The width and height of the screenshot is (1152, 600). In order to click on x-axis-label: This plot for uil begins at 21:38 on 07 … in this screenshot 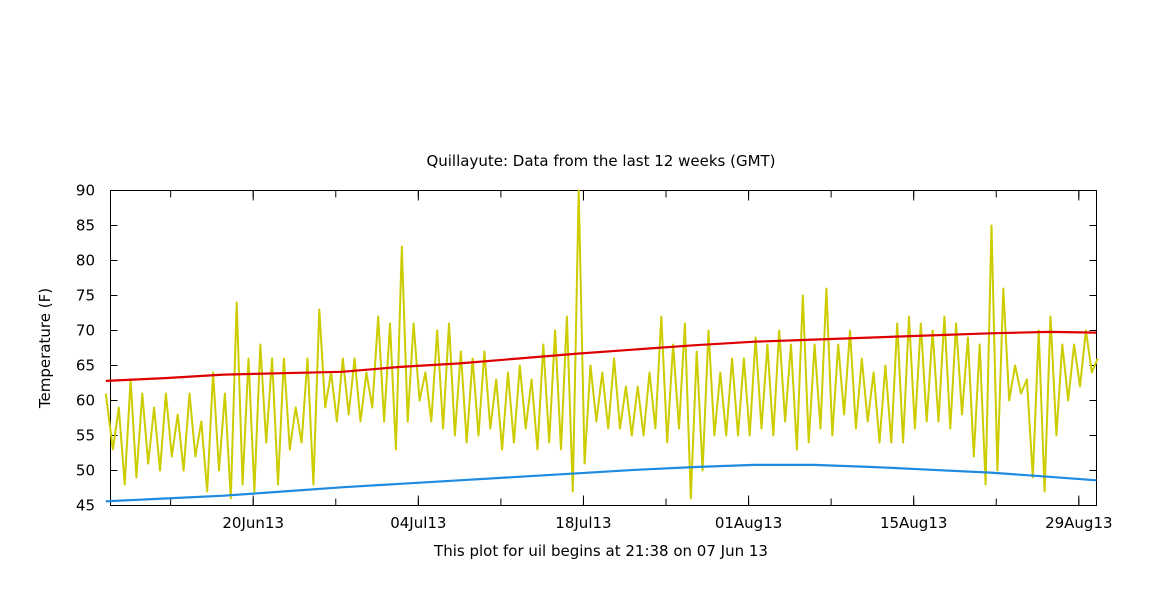, I will do `click(600, 551)`.